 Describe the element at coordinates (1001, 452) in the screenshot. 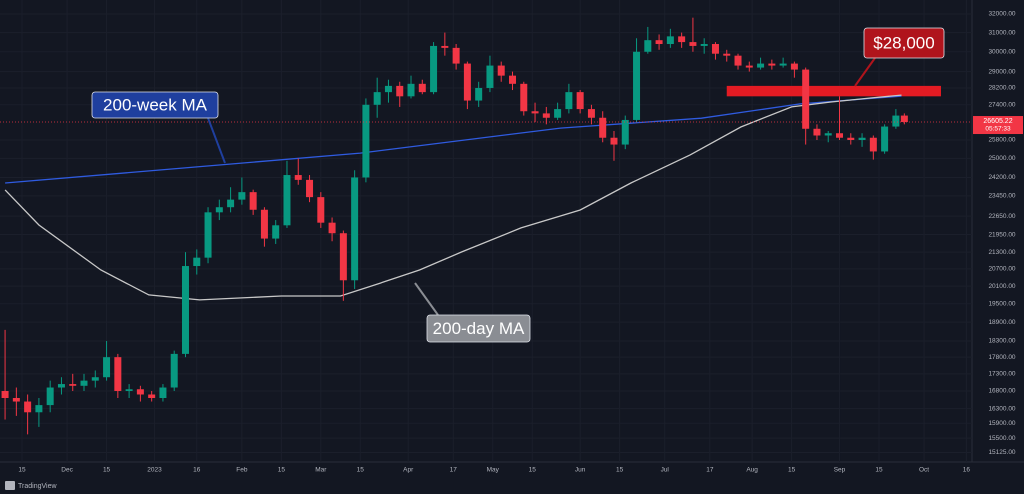

I see `y-tick-label: 15125.00` at that location.